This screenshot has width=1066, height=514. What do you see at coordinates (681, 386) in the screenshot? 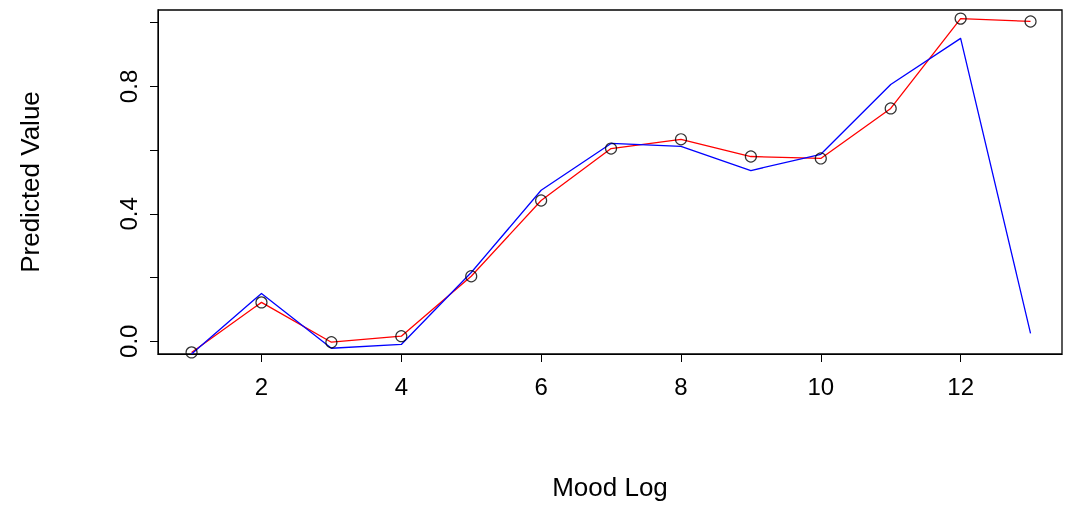
I see `x-tick-label: 8` at bounding box center [681, 386].